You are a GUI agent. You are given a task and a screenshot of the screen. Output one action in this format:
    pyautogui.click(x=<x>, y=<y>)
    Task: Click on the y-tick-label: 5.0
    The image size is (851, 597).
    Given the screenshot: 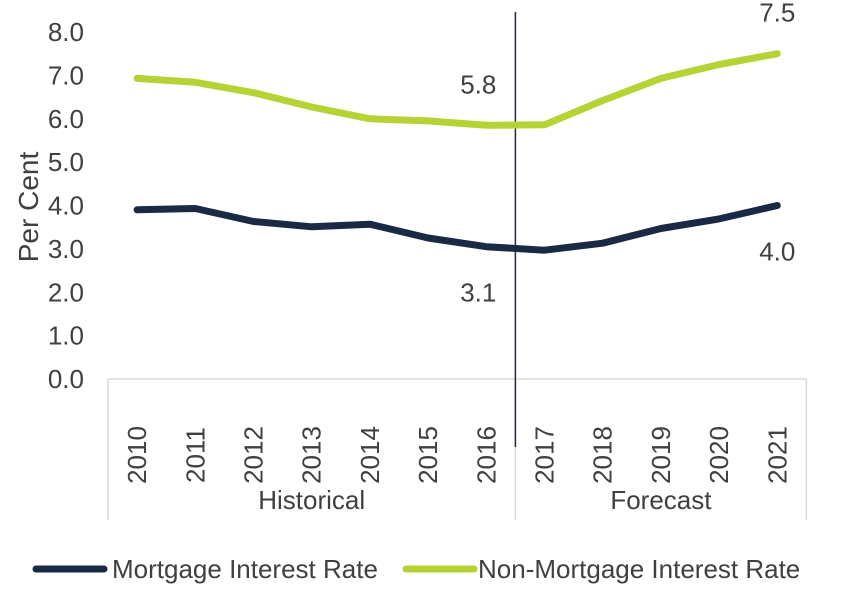 What is the action you would take?
    pyautogui.click(x=66, y=162)
    